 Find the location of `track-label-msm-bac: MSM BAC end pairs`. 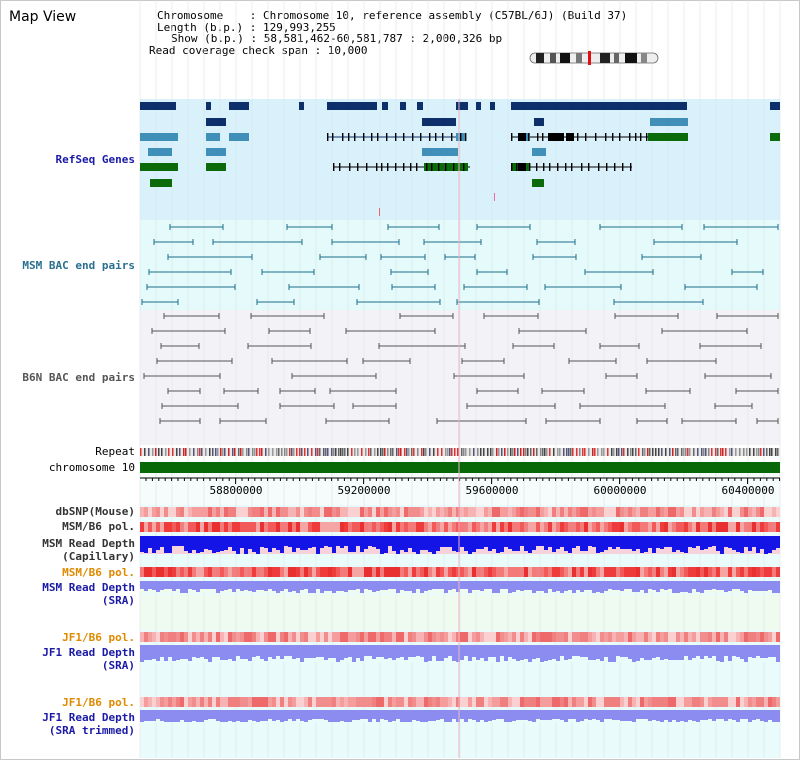

track-label-msm-bac: MSM BAC end pairs is located at coordinates (78, 265).